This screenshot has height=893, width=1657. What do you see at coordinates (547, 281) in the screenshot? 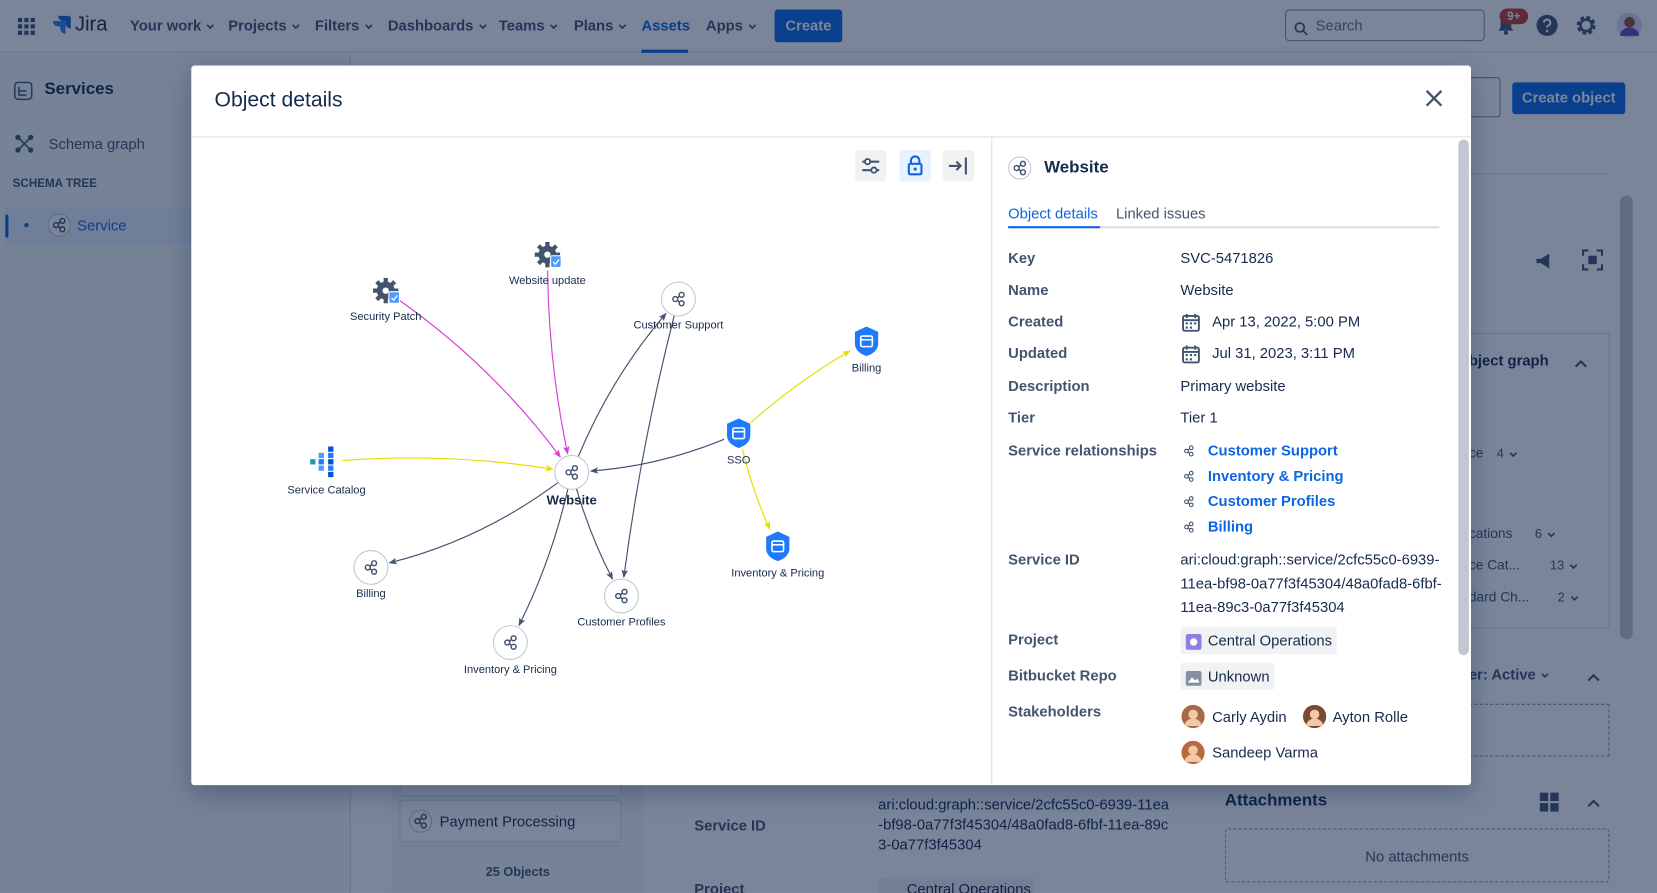
I see `node-label: Website update` at bounding box center [547, 281].